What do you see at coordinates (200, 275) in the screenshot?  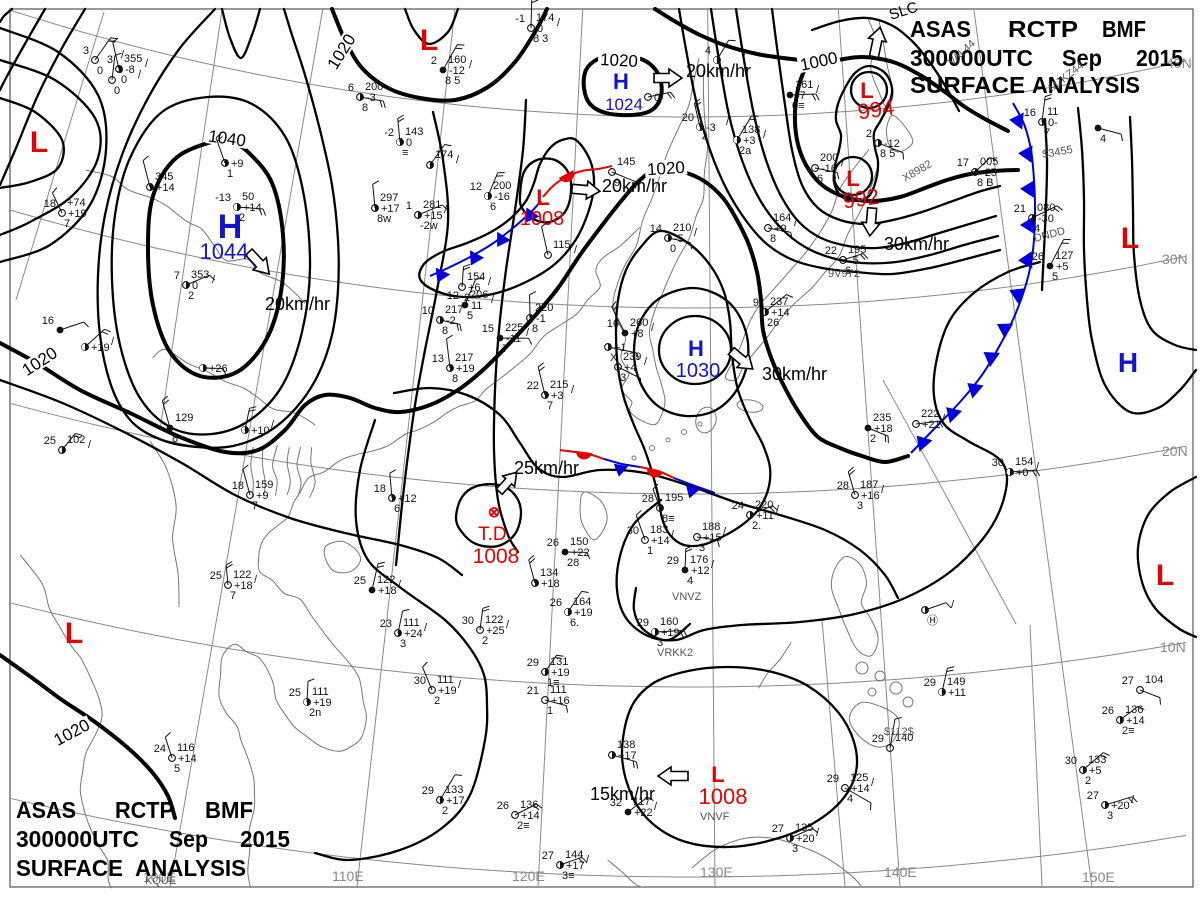 I see `svg-text: 353` at bounding box center [200, 275].